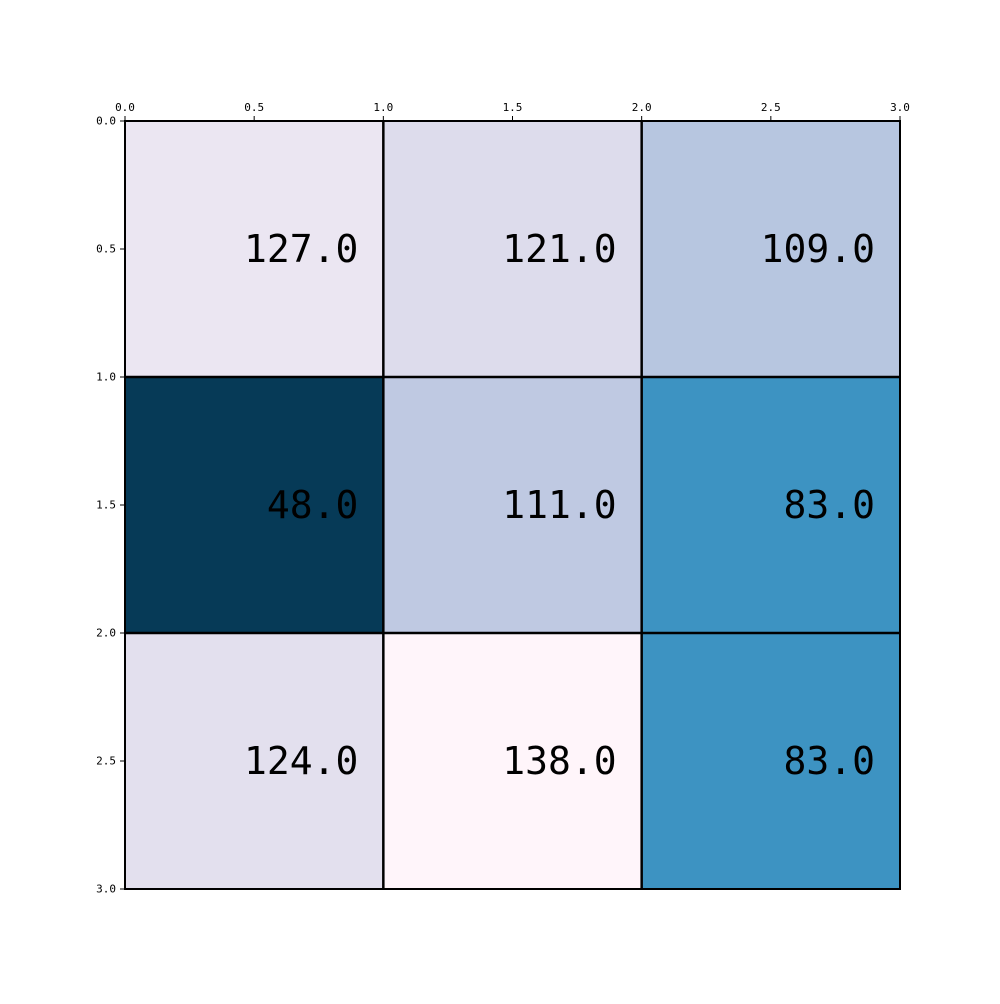  Describe the element at coordinates (513, 107) in the screenshot. I see `x-tick-label: 1.5` at that location.